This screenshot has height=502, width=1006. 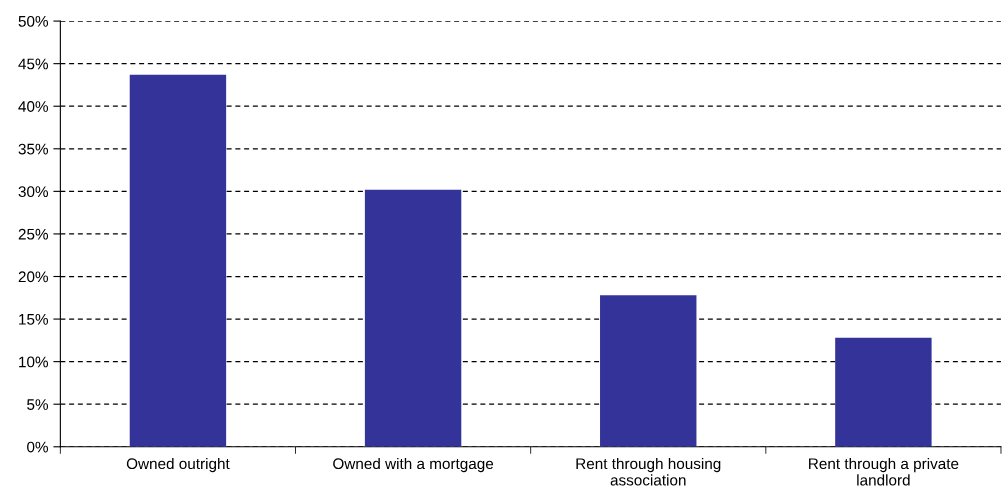 What do you see at coordinates (33, 106) in the screenshot?
I see `y-tick-label: 40%` at bounding box center [33, 106].